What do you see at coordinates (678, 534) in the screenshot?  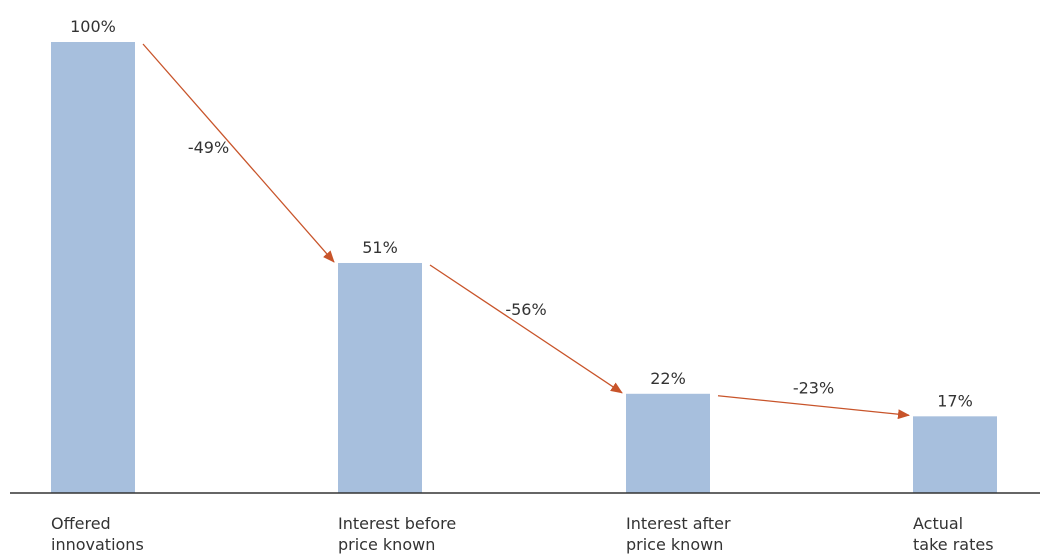 I see `category-label-3: Interest after price known` at bounding box center [678, 534].